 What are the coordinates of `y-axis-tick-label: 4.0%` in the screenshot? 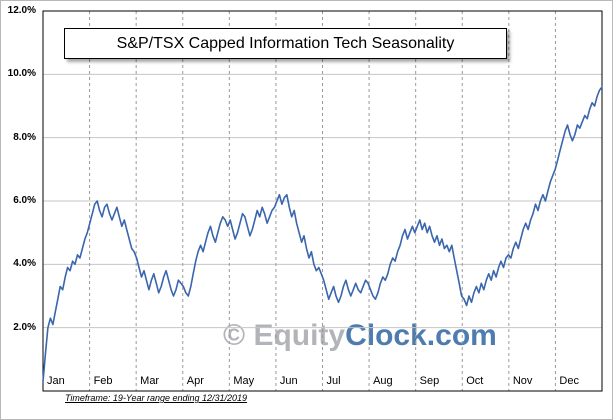 It's located at (24, 264).